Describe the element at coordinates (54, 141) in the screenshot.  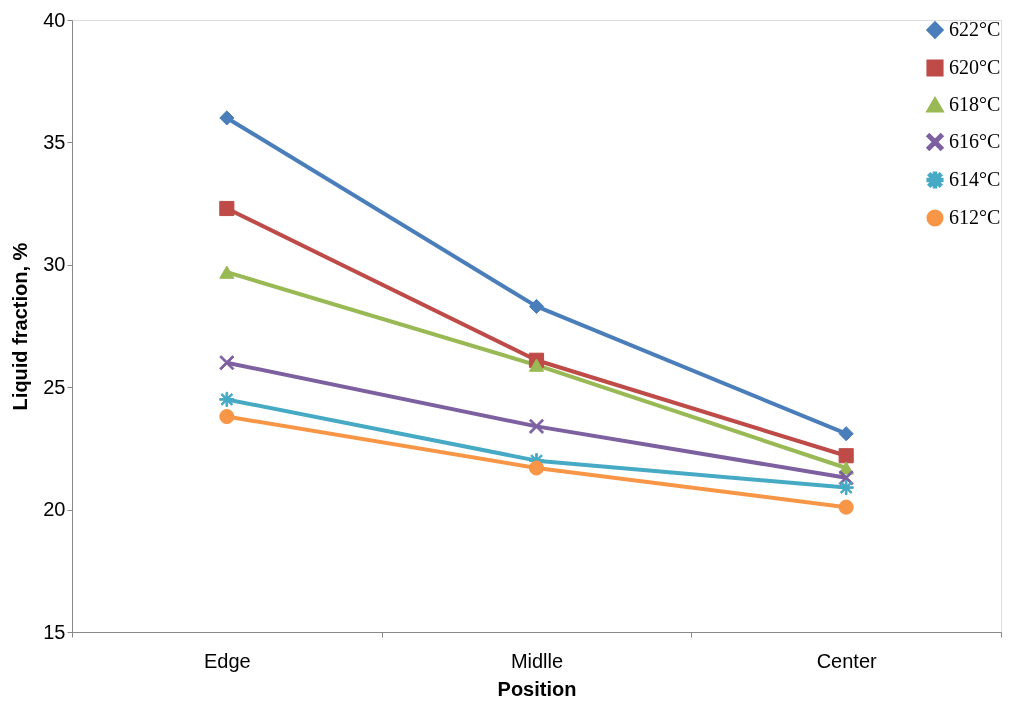
I see `y-tick-label: 35` at that location.